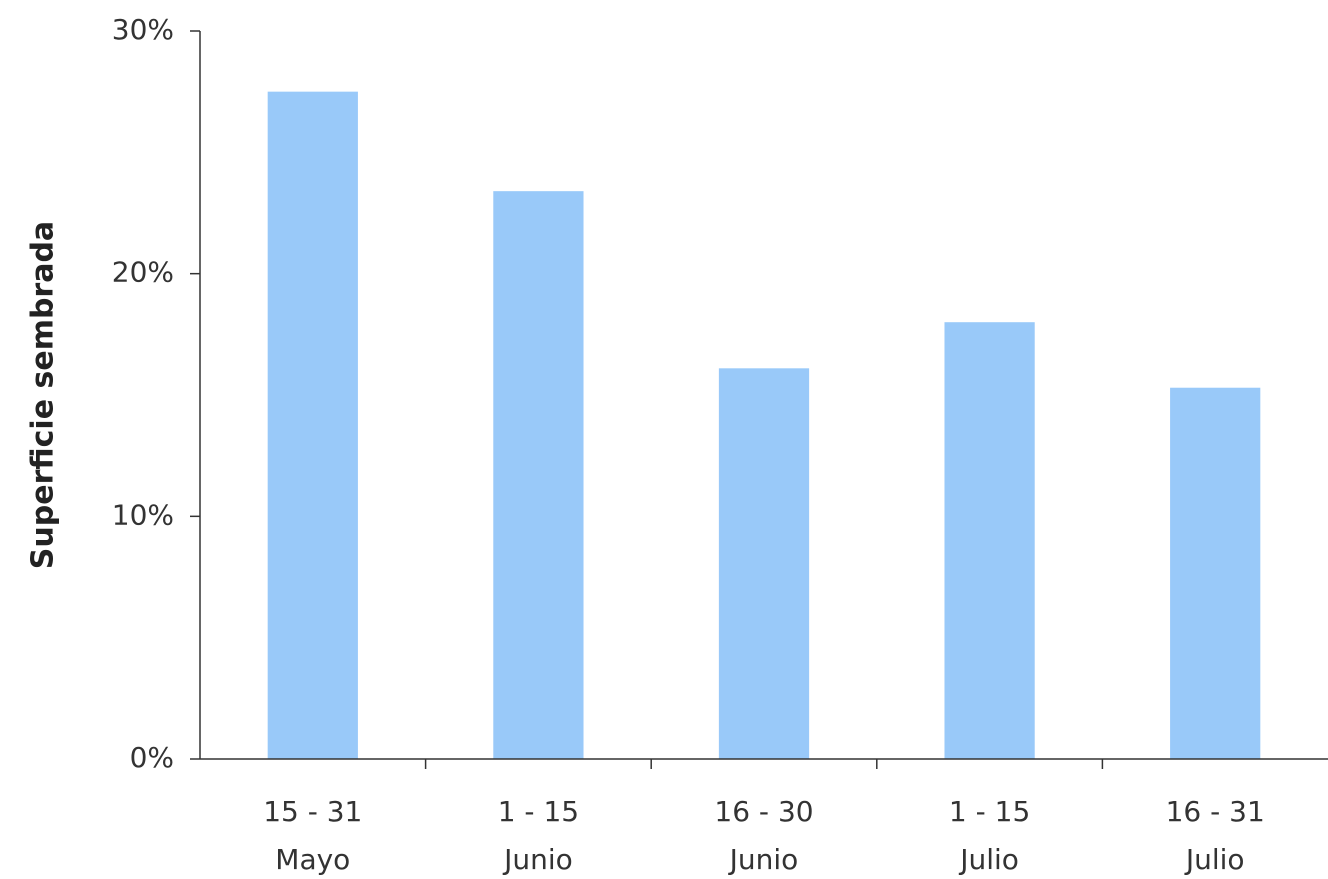 The width and height of the screenshot is (1328, 879). Describe the element at coordinates (43, 395) in the screenshot. I see `y-axis-title: Superficie sembrada` at that location.